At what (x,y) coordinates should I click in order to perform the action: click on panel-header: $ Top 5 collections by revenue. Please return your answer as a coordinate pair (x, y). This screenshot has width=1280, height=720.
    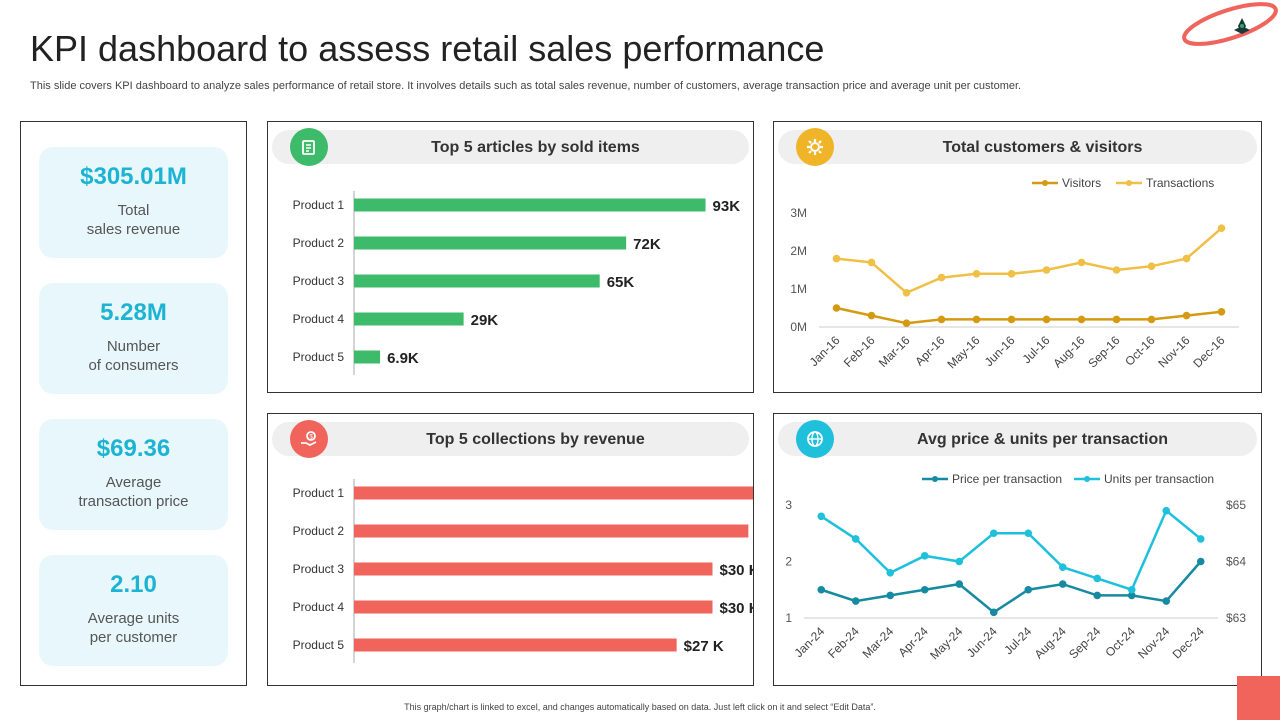
    Looking at the image, I should click on (510, 439).